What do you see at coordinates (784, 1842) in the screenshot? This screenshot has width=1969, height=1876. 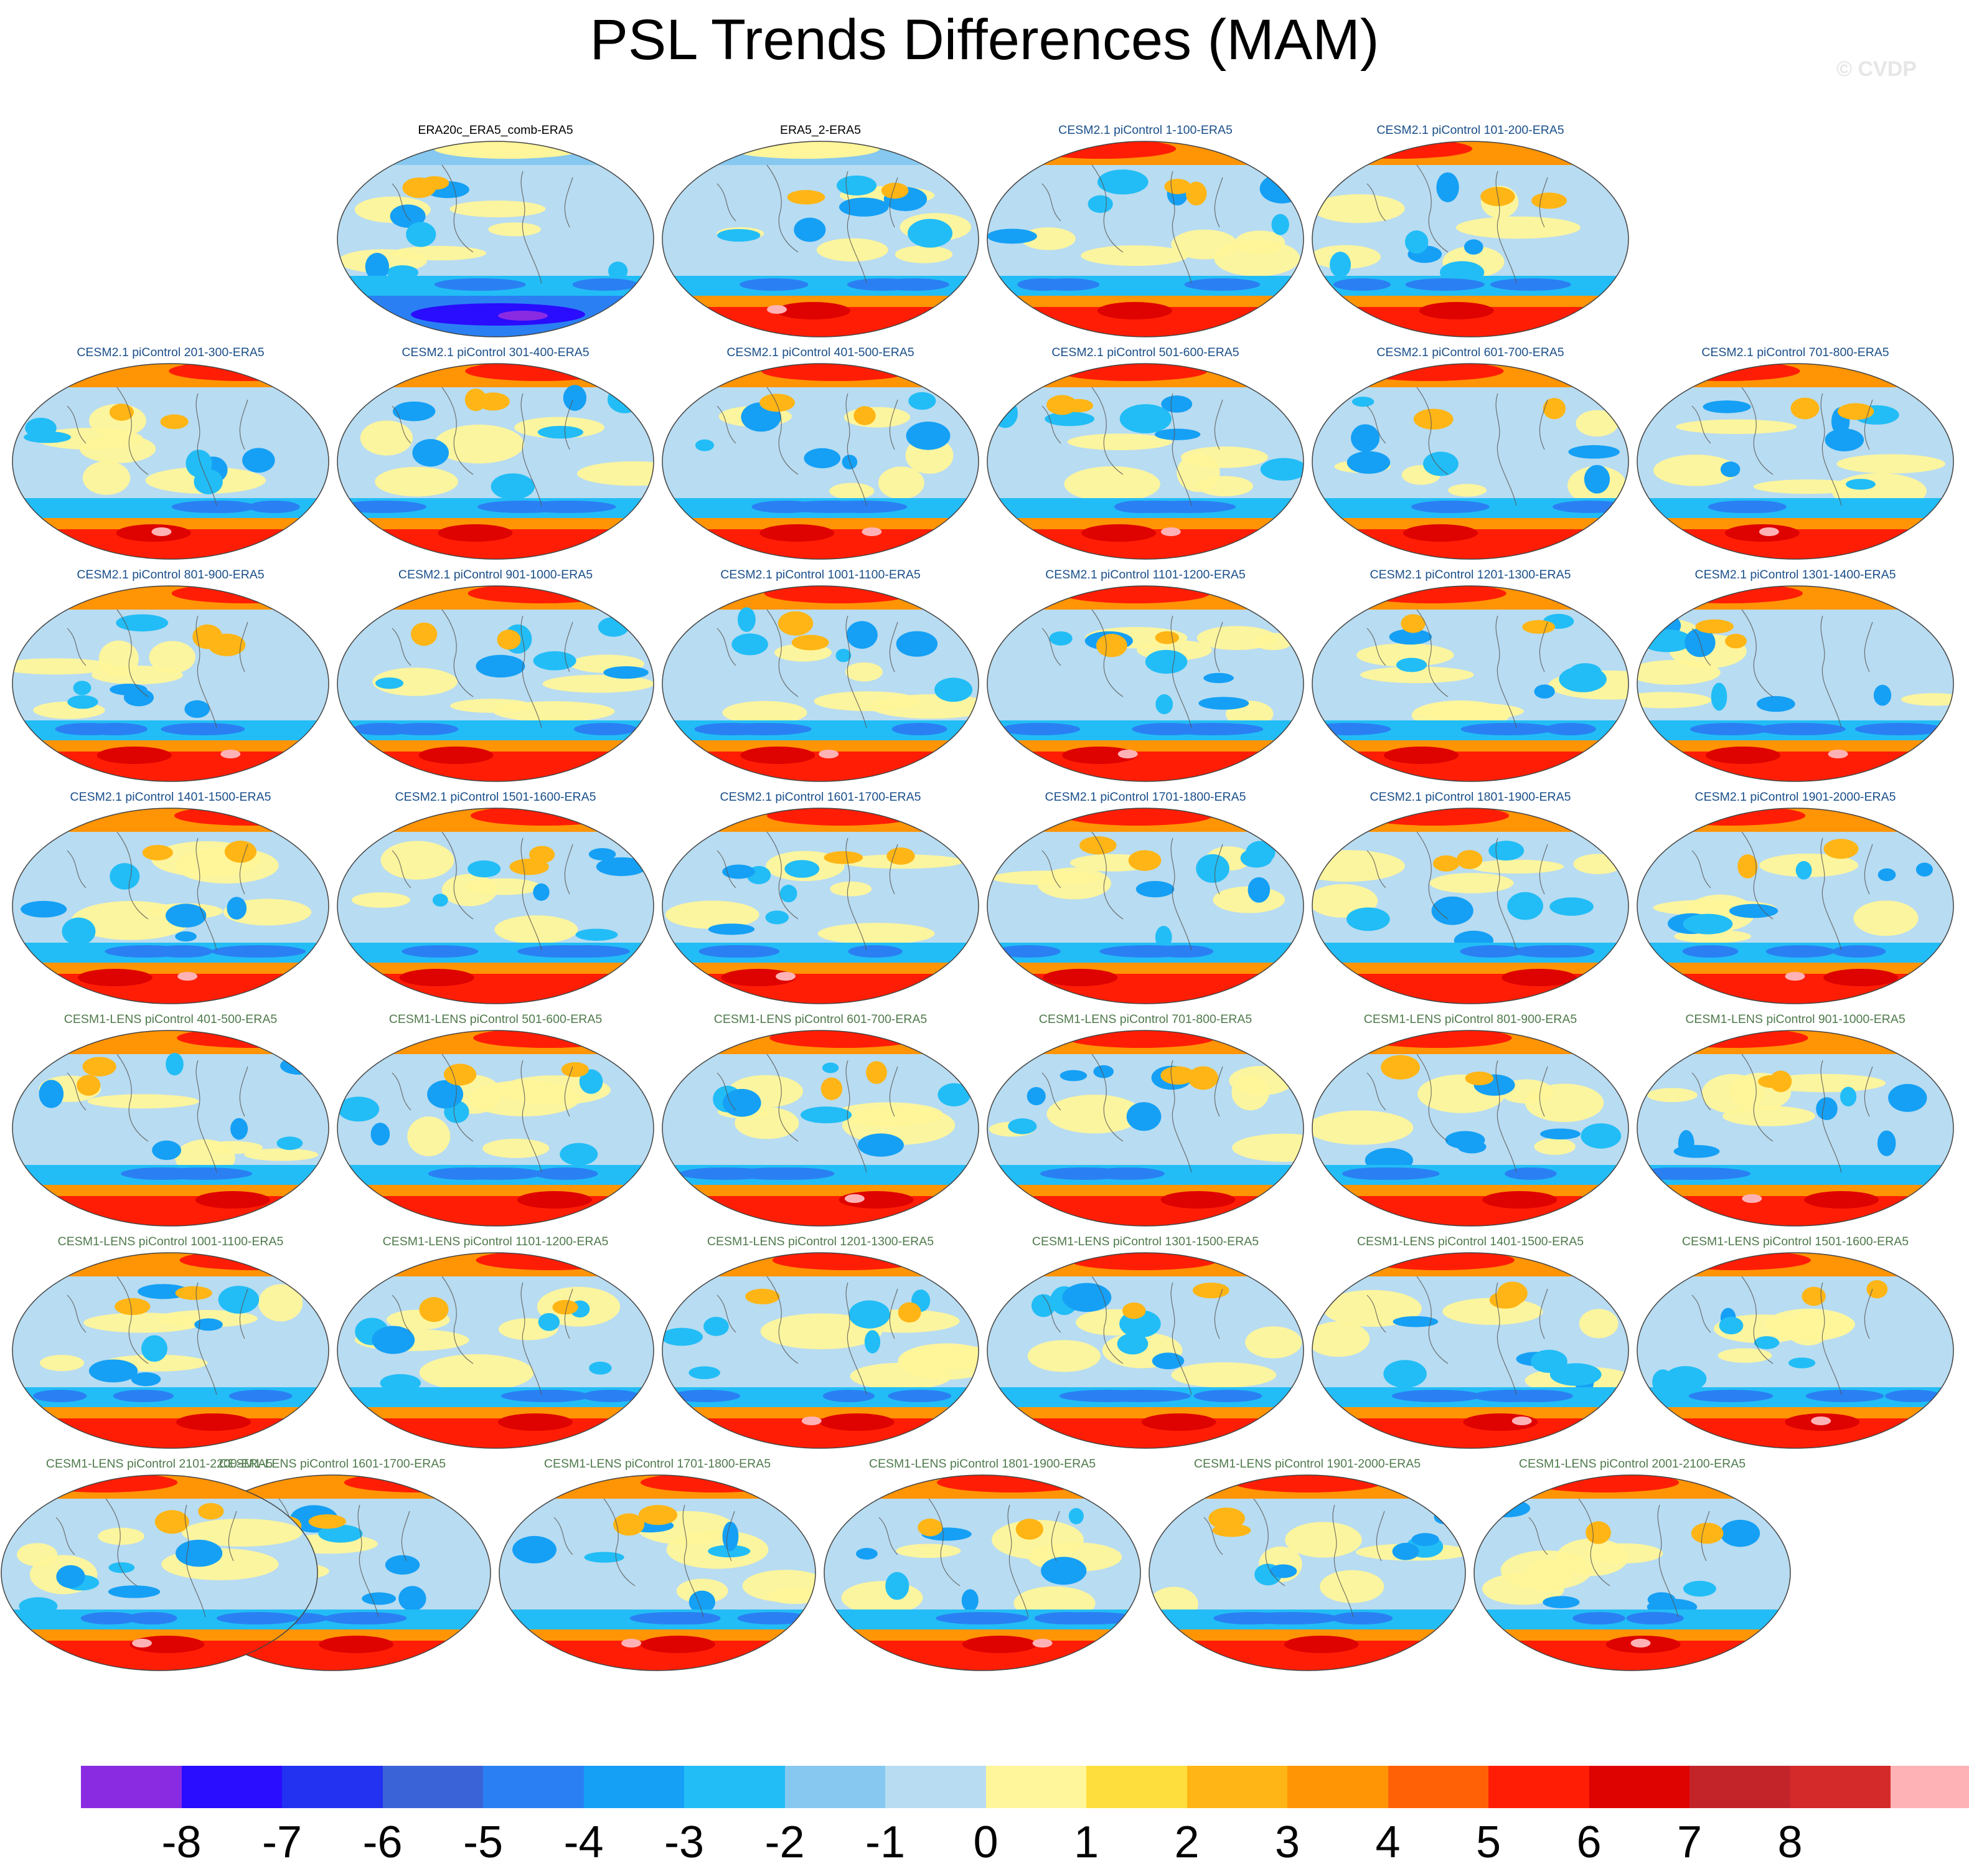 I see `colorbar-tick-label: -2` at bounding box center [784, 1842].